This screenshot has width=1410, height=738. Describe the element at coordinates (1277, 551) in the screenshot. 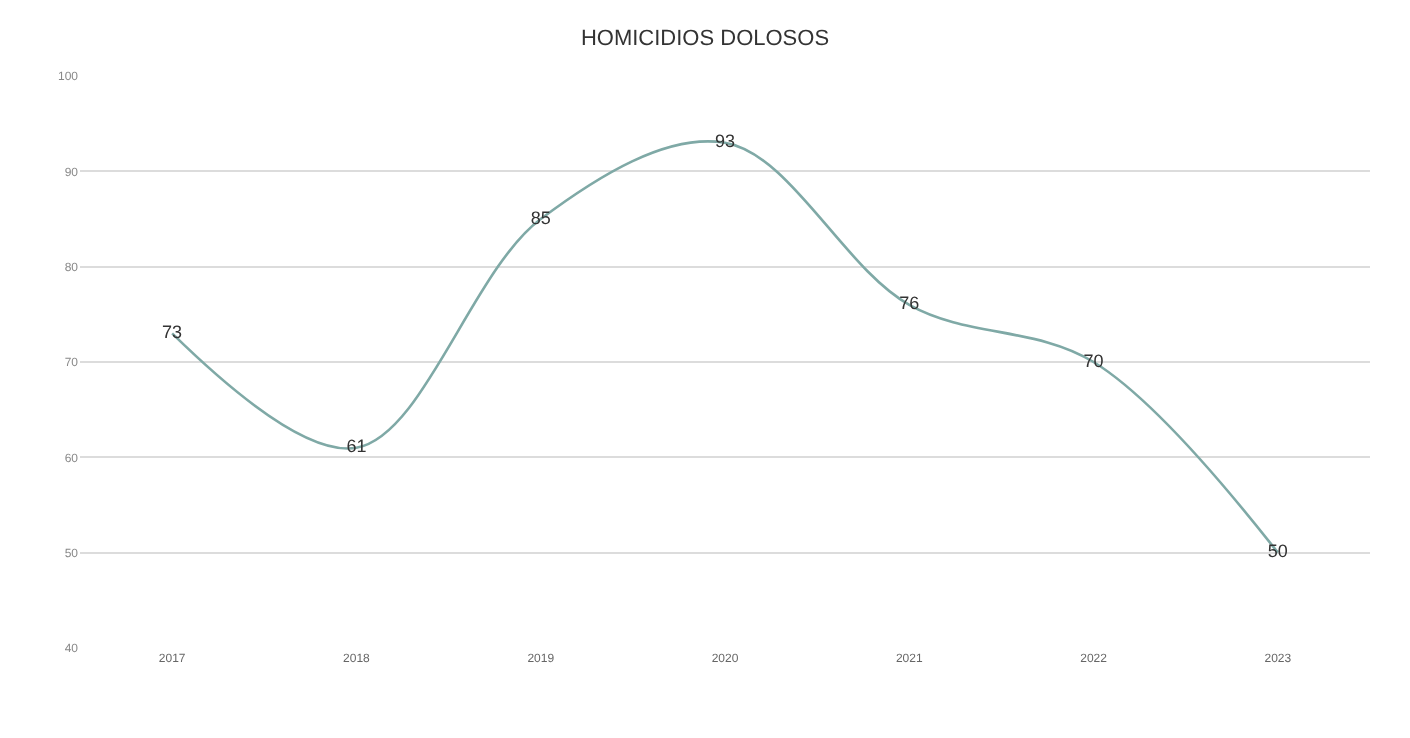

I see `data-label: 50` at that location.